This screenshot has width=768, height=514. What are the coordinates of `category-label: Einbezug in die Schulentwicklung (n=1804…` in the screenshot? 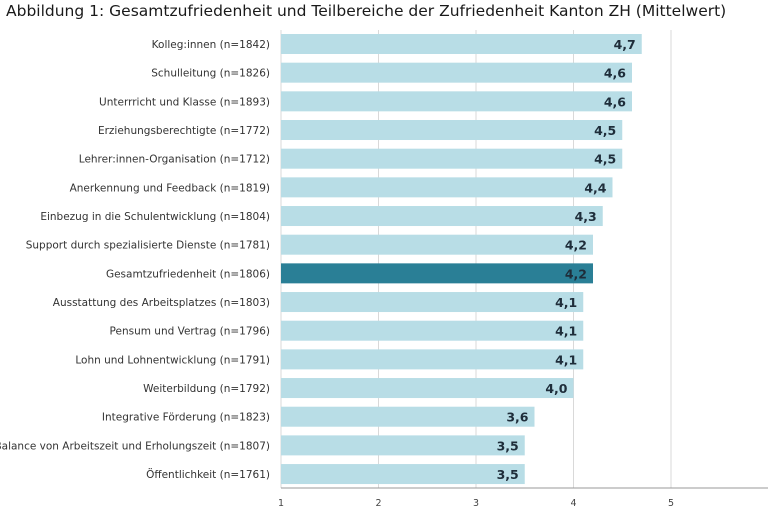 It's located at (155, 217).